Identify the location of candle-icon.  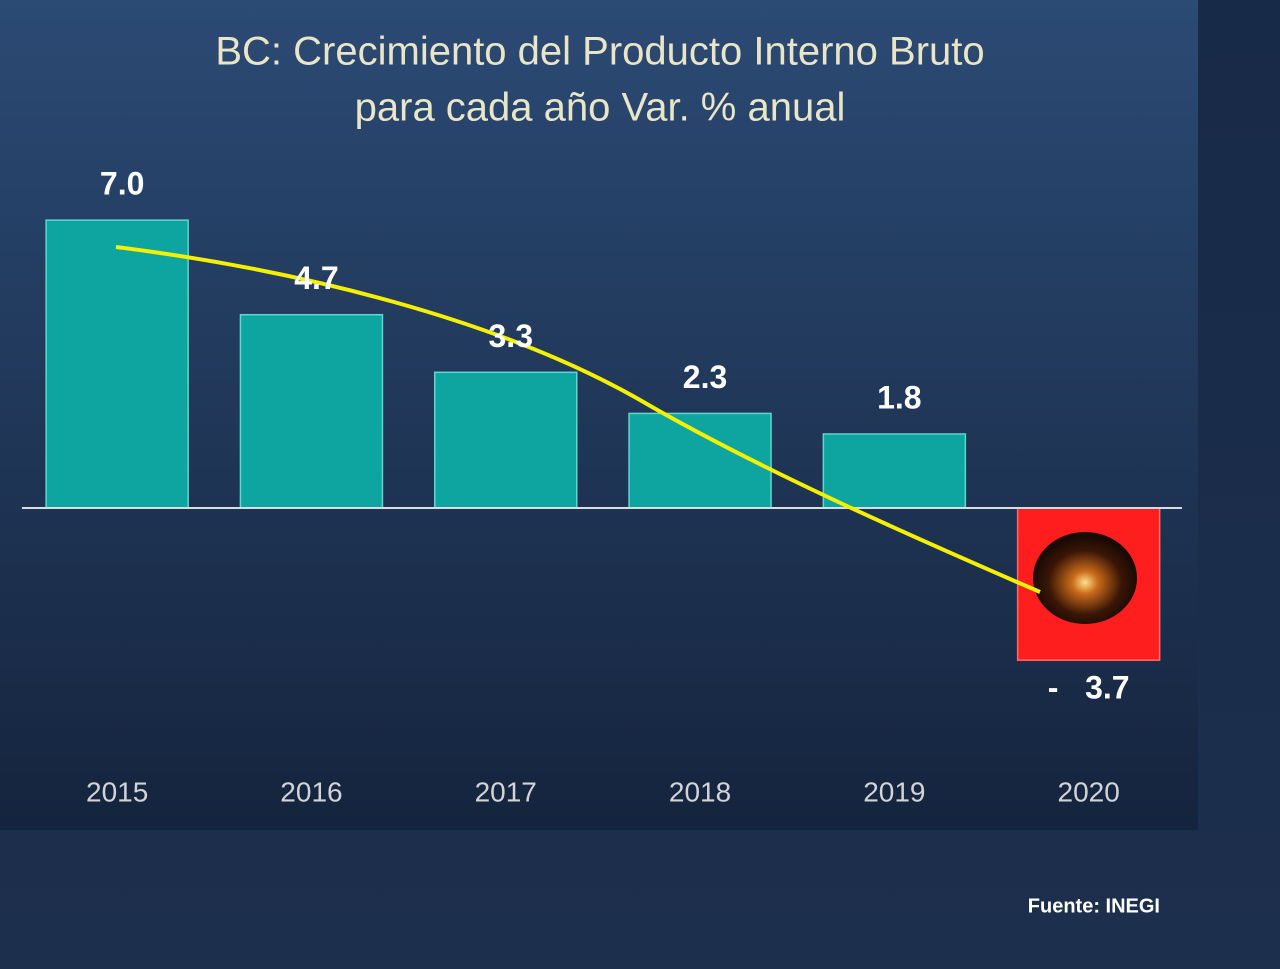
(1085, 578).